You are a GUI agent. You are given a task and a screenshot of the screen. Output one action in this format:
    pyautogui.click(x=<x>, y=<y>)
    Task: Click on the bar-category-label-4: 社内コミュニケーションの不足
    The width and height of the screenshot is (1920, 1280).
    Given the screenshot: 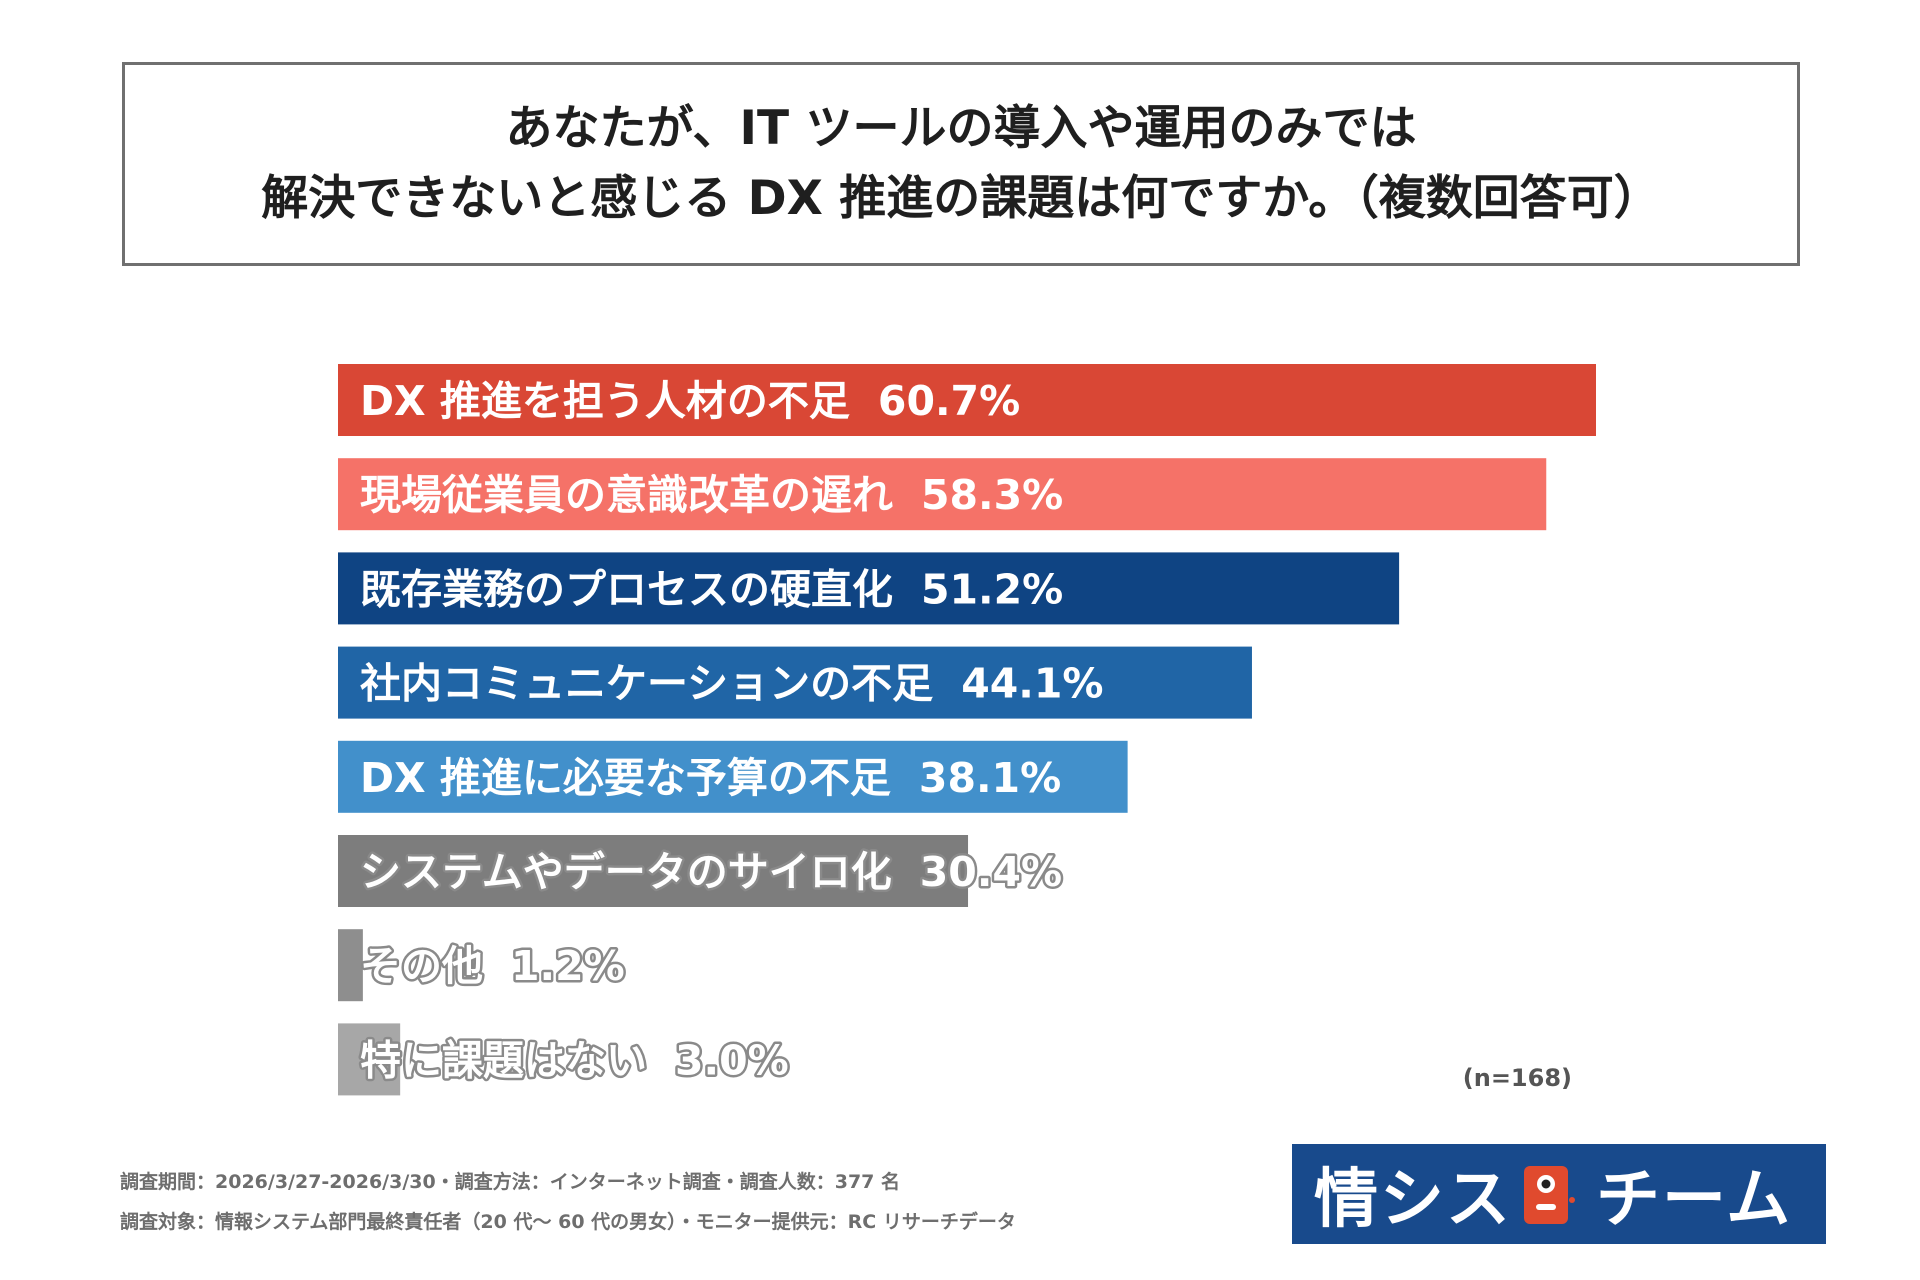 What is the action you would take?
    pyautogui.click(x=646, y=684)
    